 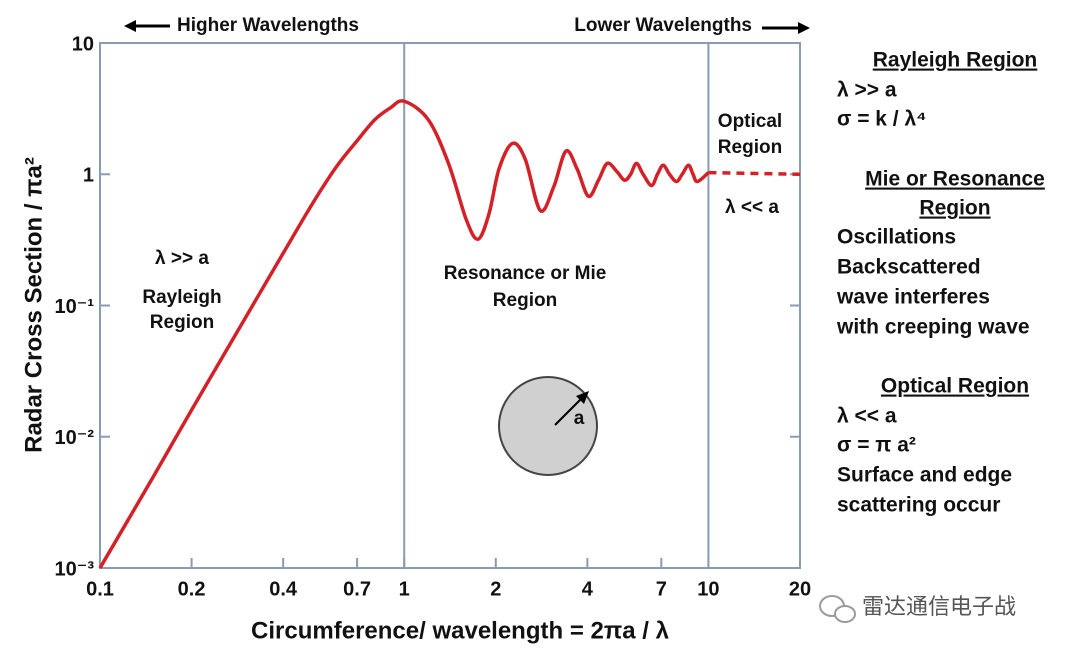 I want to click on annotation: a, so click(x=579, y=418).